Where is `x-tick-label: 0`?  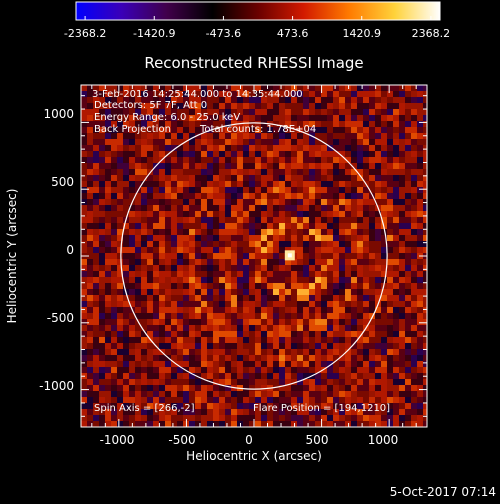 x-tick-label: 0 is located at coordinates (249, 440).